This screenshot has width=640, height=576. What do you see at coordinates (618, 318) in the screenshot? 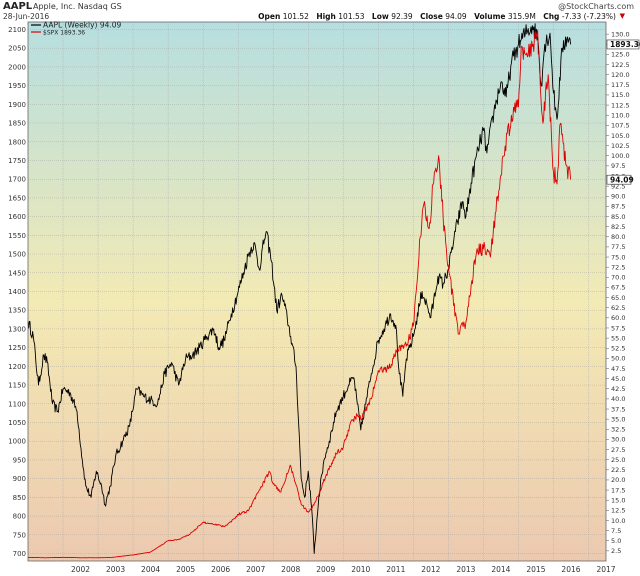
I see `right-tick-label: 60.0` at bounding box center [618, 318].